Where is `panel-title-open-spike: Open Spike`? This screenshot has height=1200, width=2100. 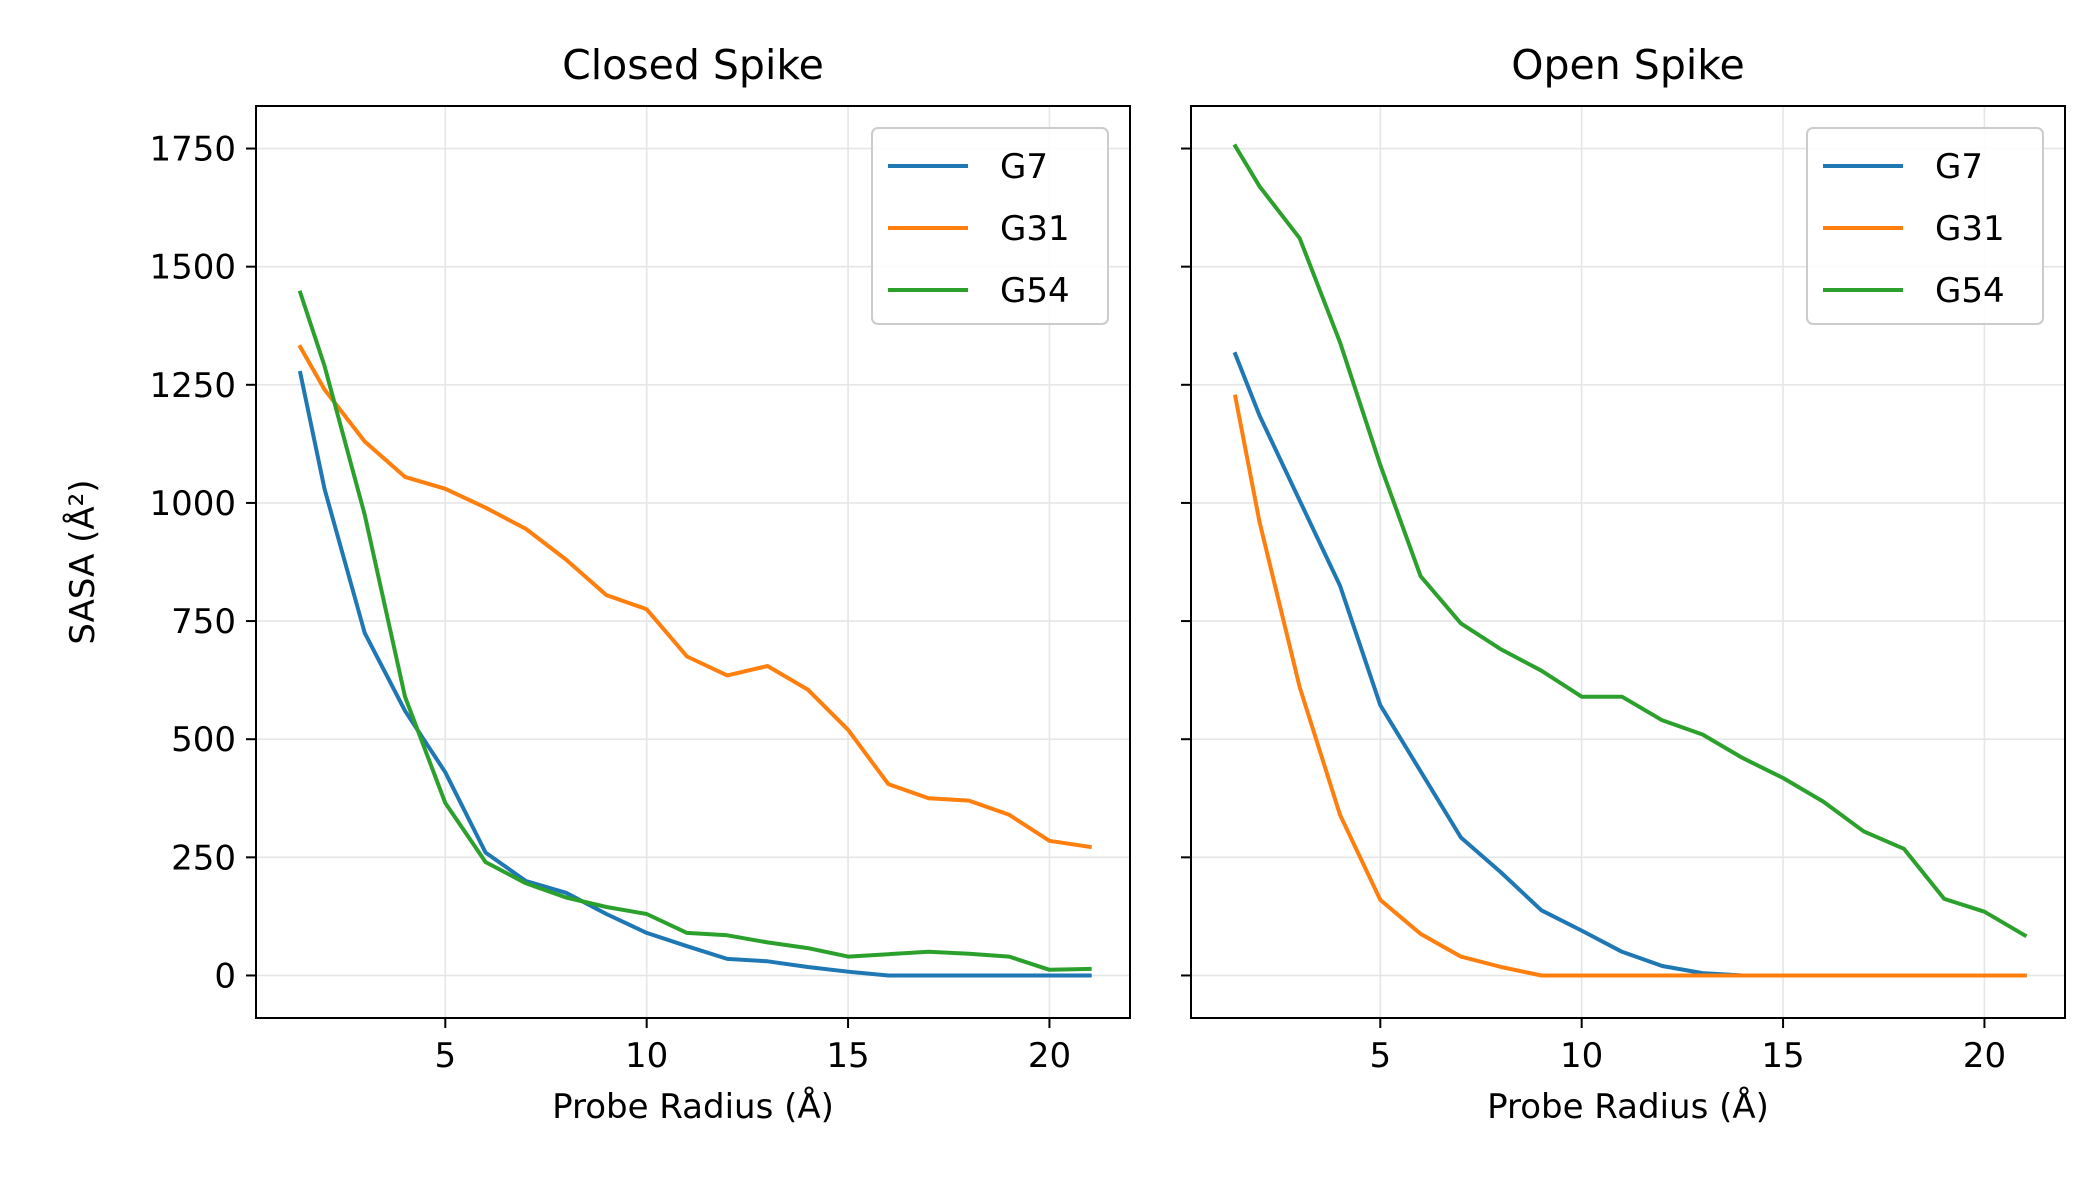
panel-title-open-spike: Open Spike is located at coordinates (1628, 65).